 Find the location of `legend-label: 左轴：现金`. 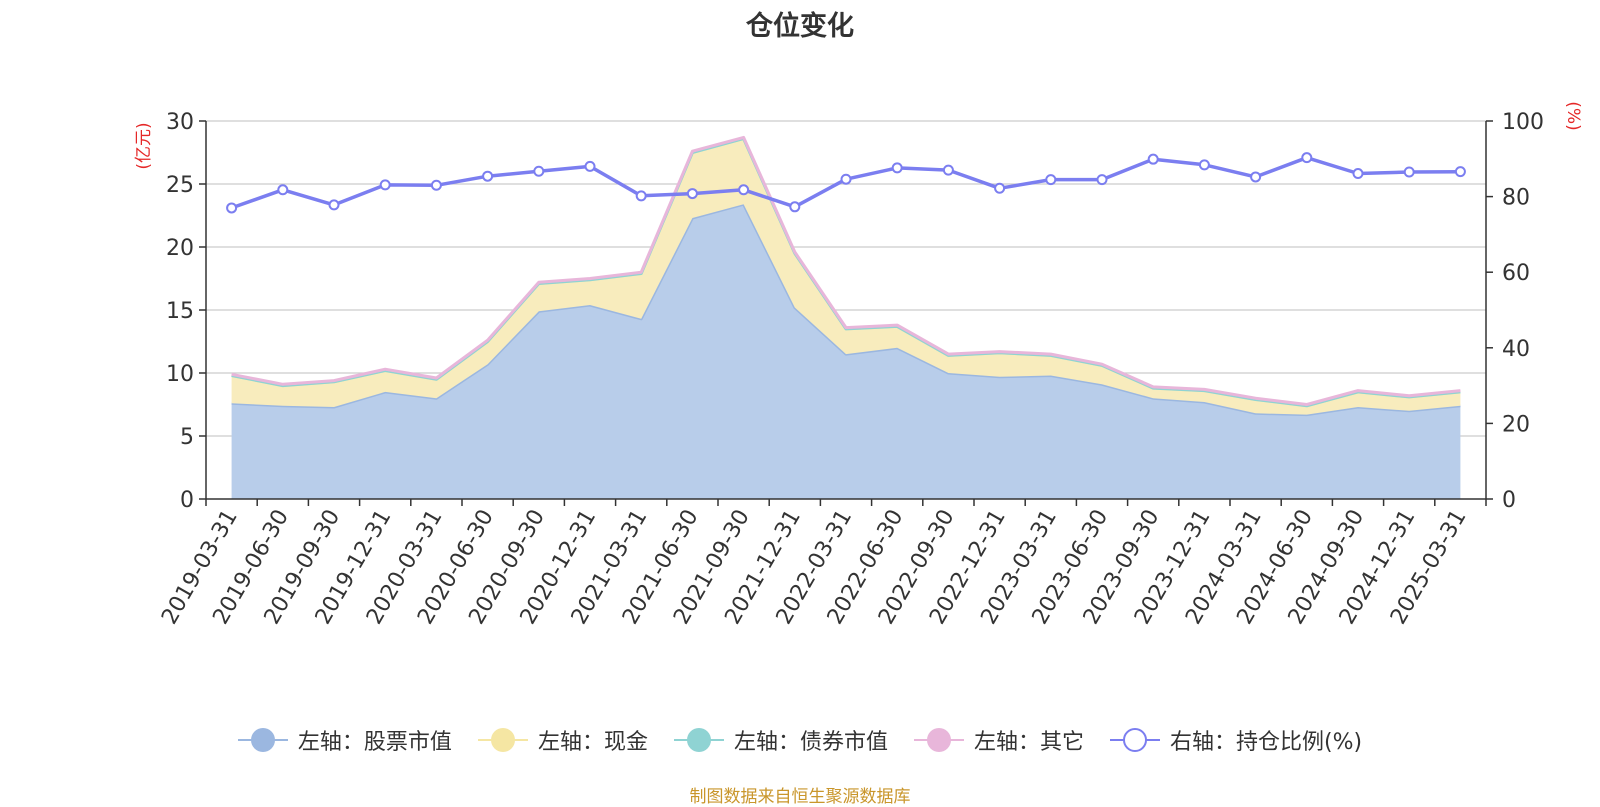

legend-label: 左轴：现金 is located at coordinates (592, 742).